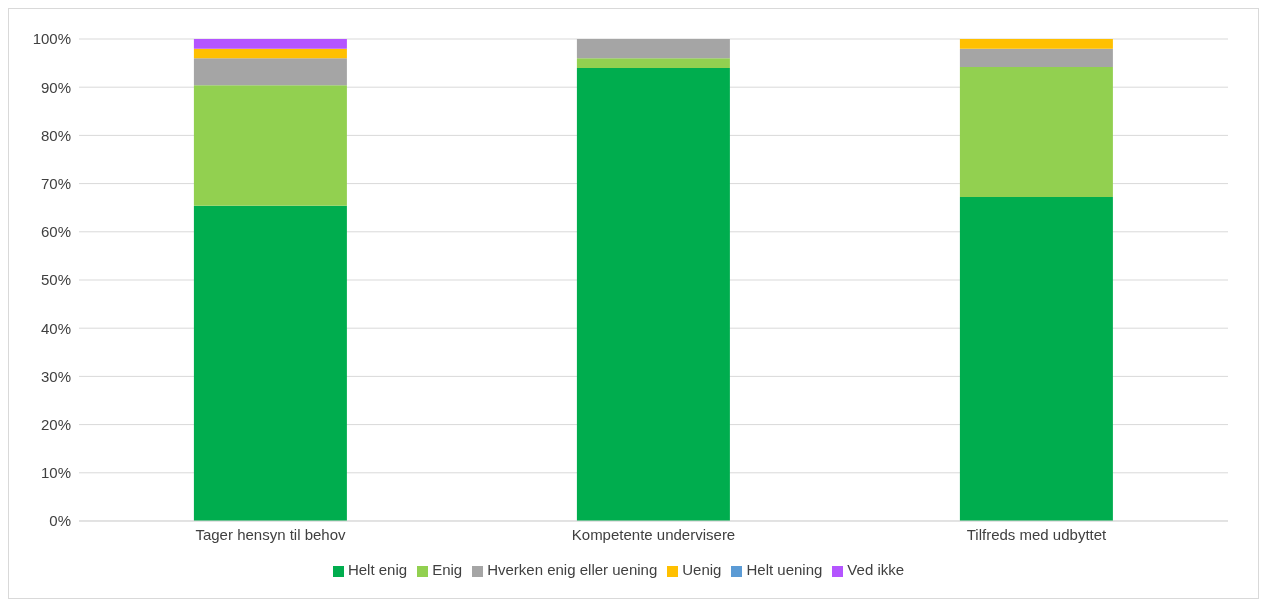 The height and width of the screenshot is (605, 1265). What do you see at coordinates (1037, 534) in the screenshot?
I see `x-tick-label: Tilfreds med udbyttet` at bounding box center [1037, 534].